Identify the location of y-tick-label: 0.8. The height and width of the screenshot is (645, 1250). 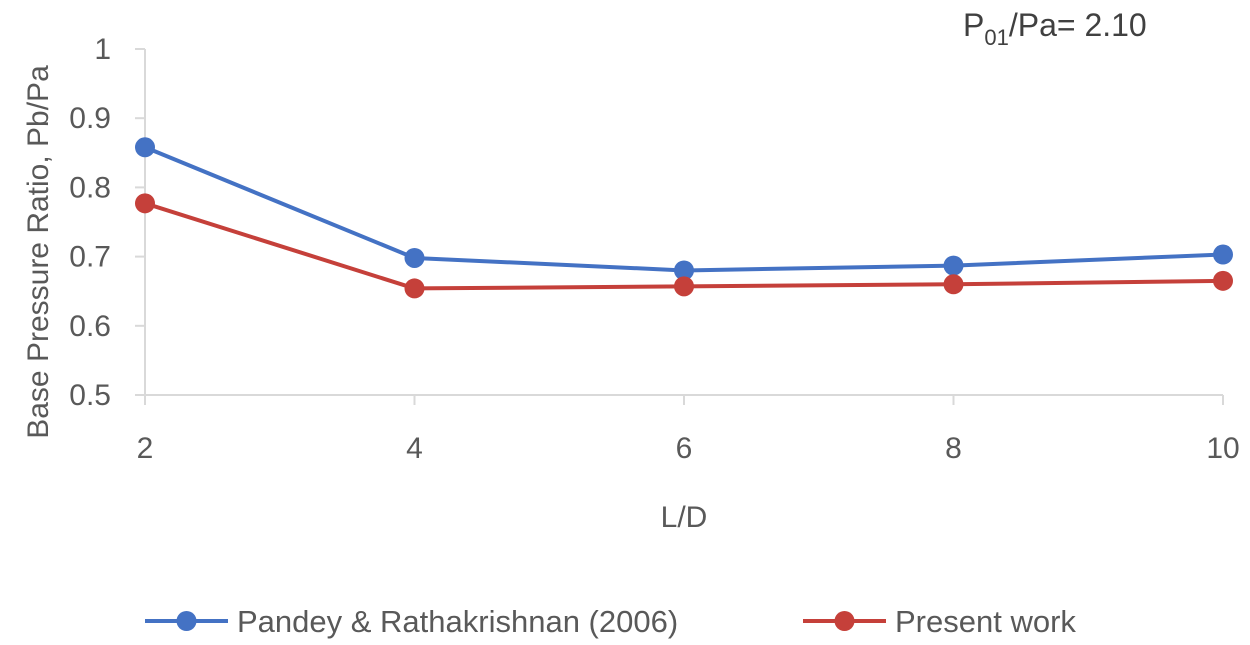
(90, 187).